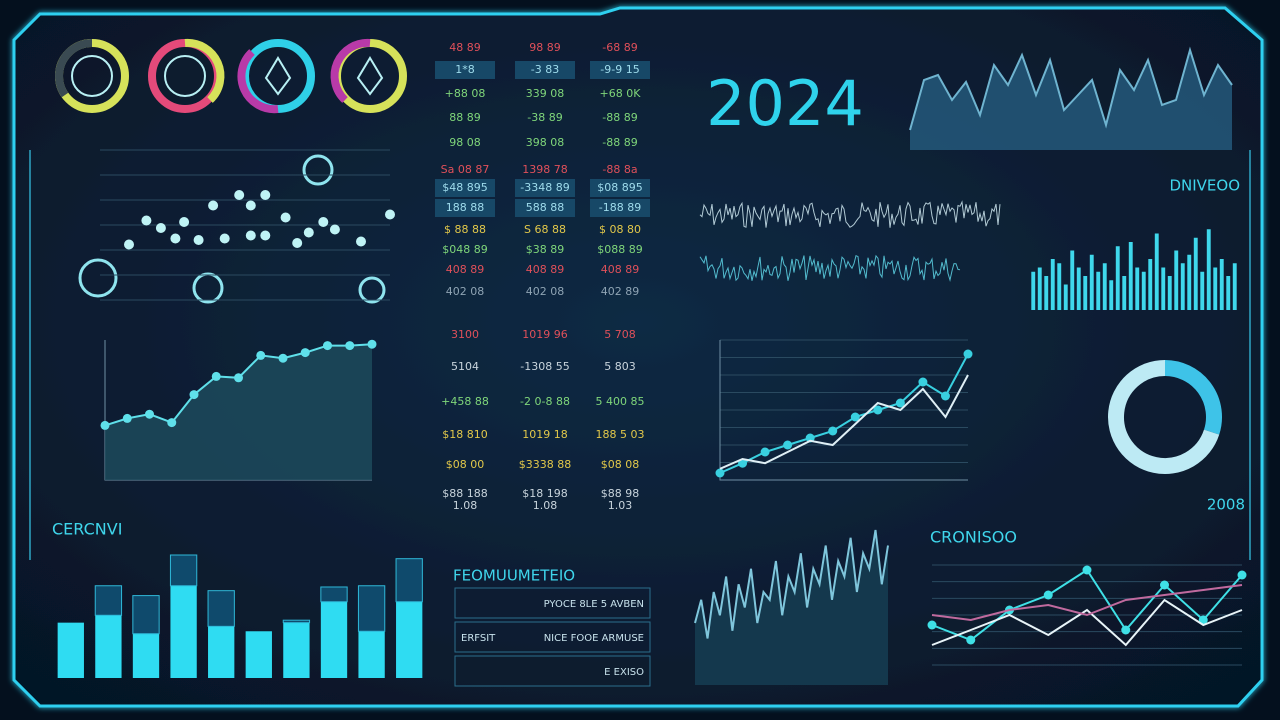 The width and height of the screenshot is (1280, 720). What do you see at coordinates (620, 366) in the screenshot?
I see `table-cell: 5 803` at bounding box center [620, 366].